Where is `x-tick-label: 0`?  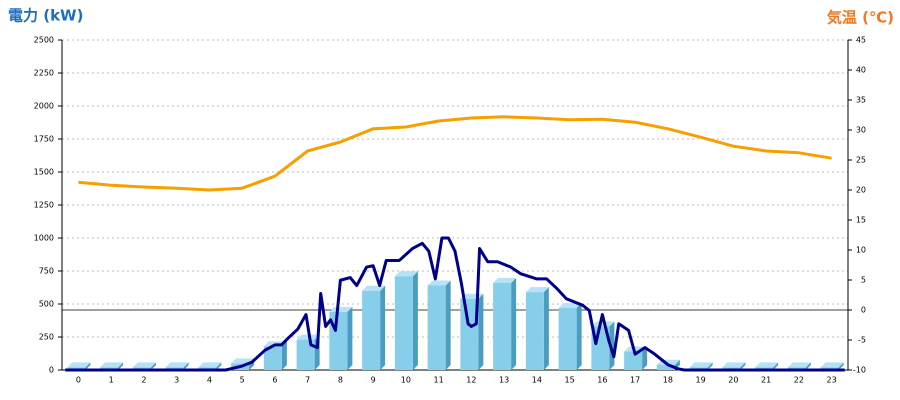 x-tick-label: 0 is located at coordinates (78, 380).